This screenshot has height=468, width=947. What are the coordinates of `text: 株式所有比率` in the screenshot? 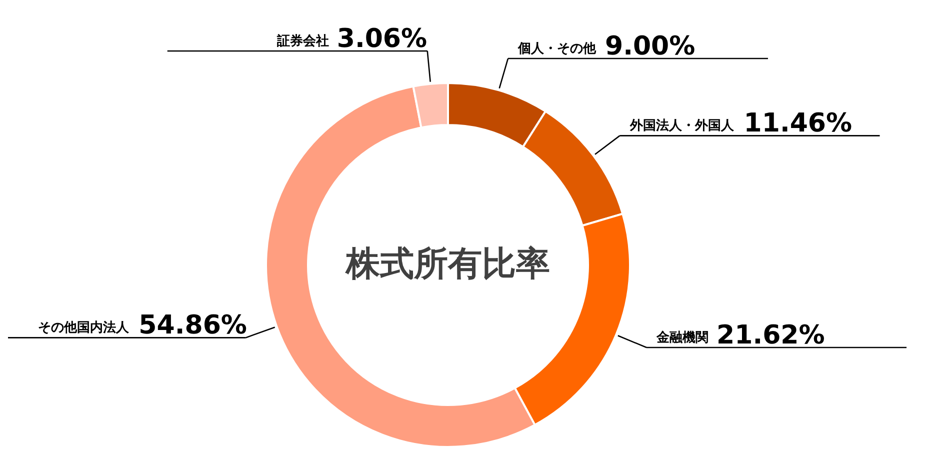 It's located at (447, 264).